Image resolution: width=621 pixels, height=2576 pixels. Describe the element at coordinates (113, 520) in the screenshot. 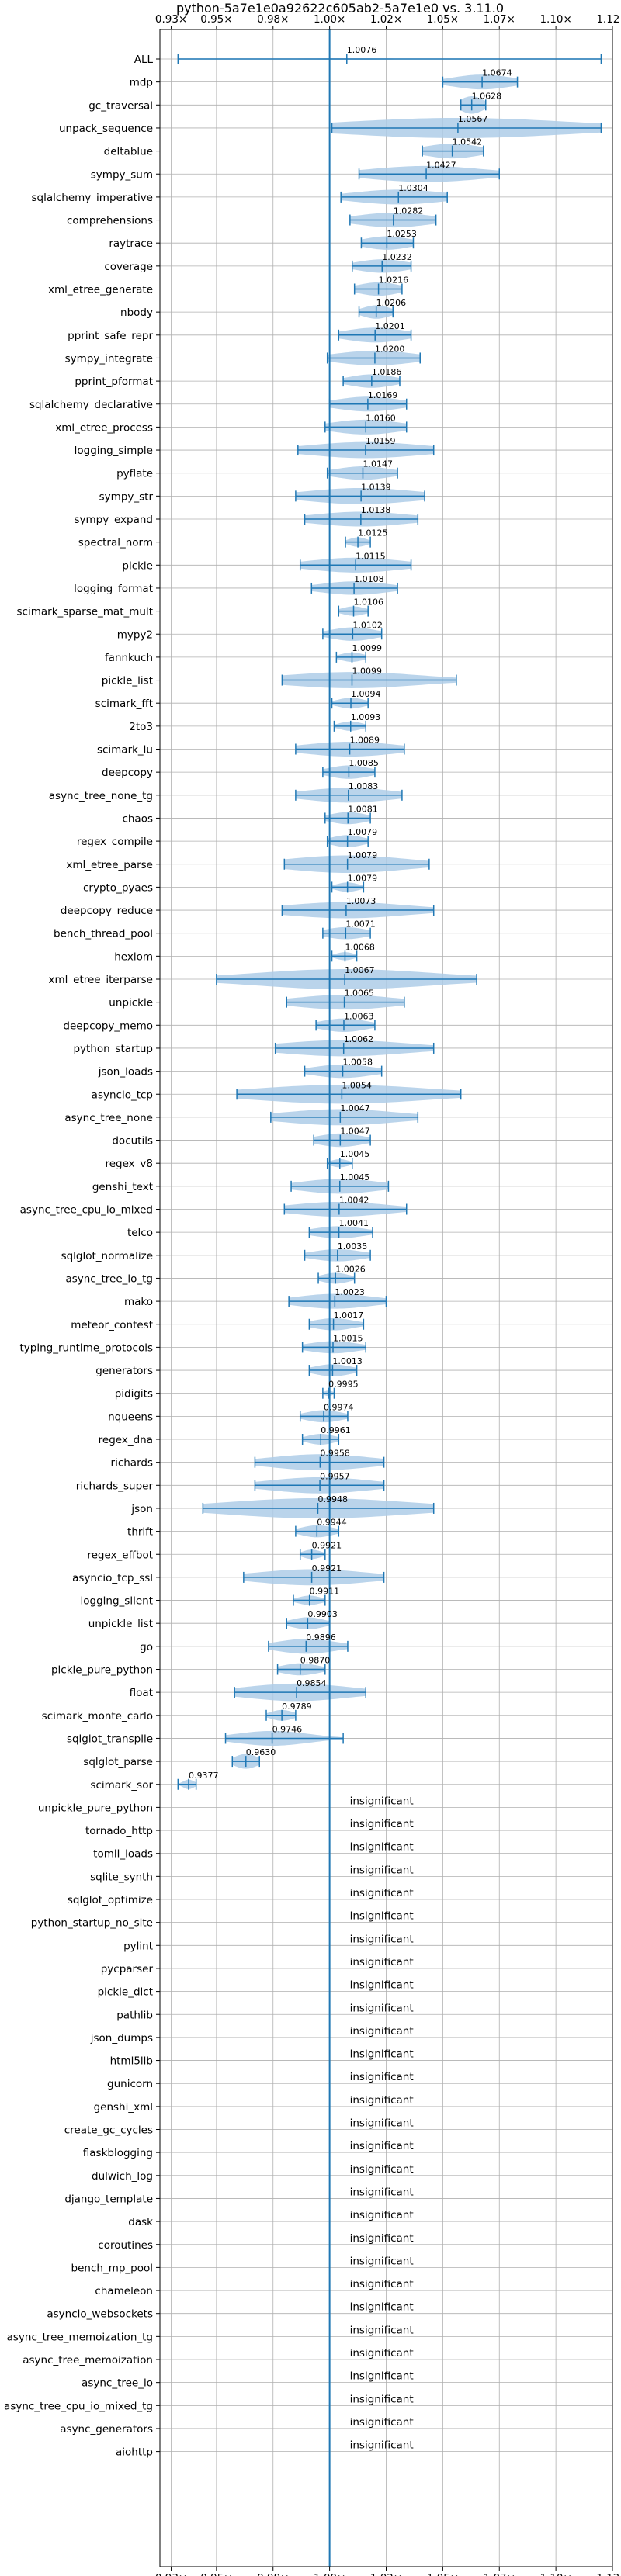

I see `category-label: sympy_expand` at that location.